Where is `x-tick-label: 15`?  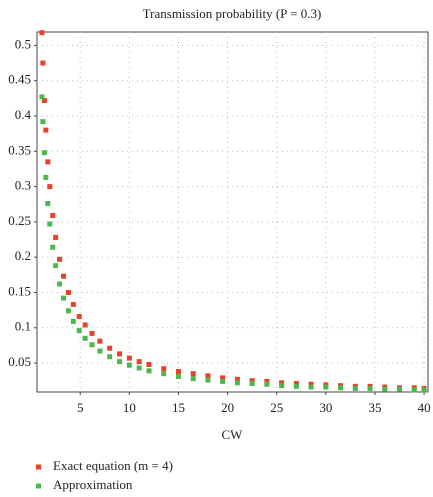
x-tick-label: 15 is located at coordinates (178, 407).